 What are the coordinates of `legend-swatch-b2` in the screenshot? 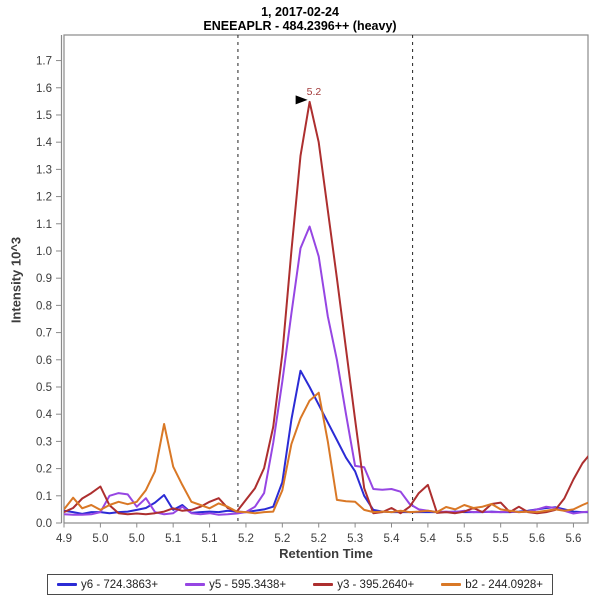 It's located at (451, 584).